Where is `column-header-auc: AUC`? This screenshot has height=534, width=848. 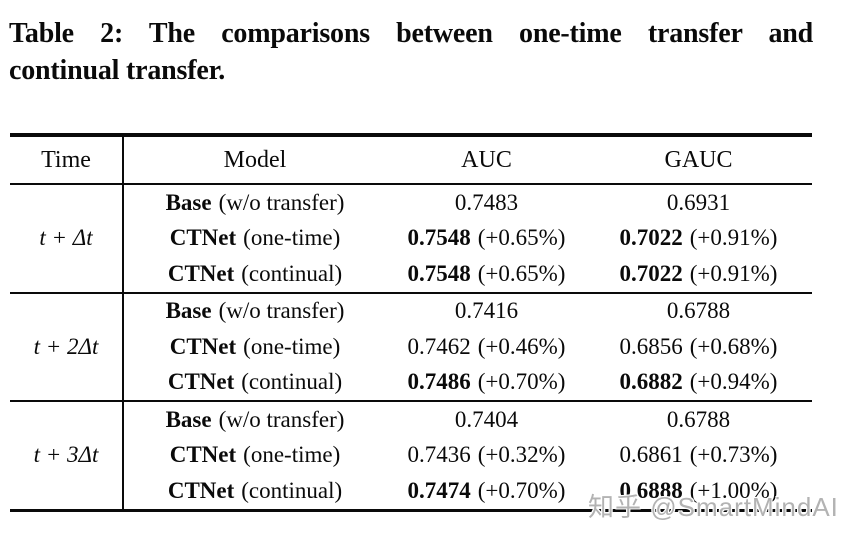
column-header-auc: AUC is located at coordinates (486, 159).